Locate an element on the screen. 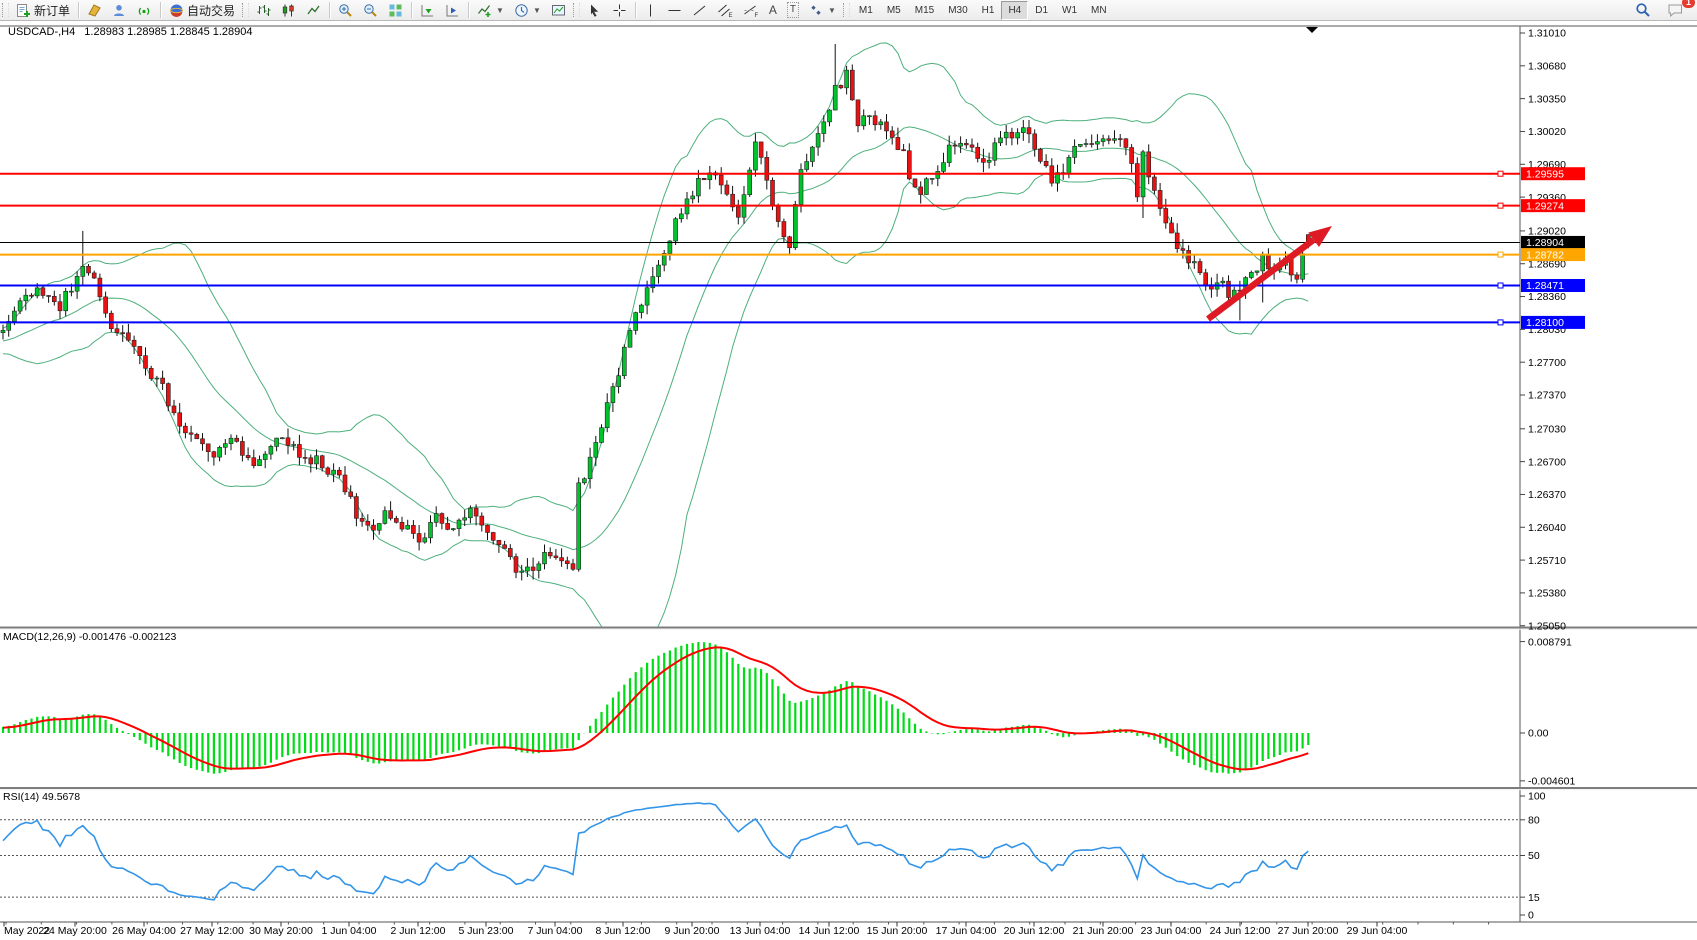  arrow-objects-icon is located at coordinates (816, 10).